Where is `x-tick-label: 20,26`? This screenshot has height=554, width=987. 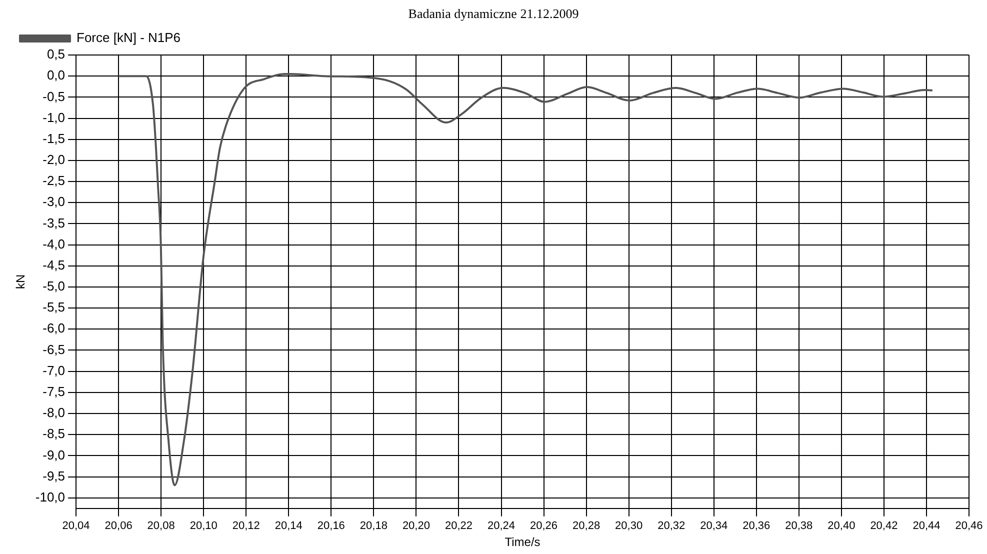 x-tick-label: 20,26 is located at coordinates (544, 526).